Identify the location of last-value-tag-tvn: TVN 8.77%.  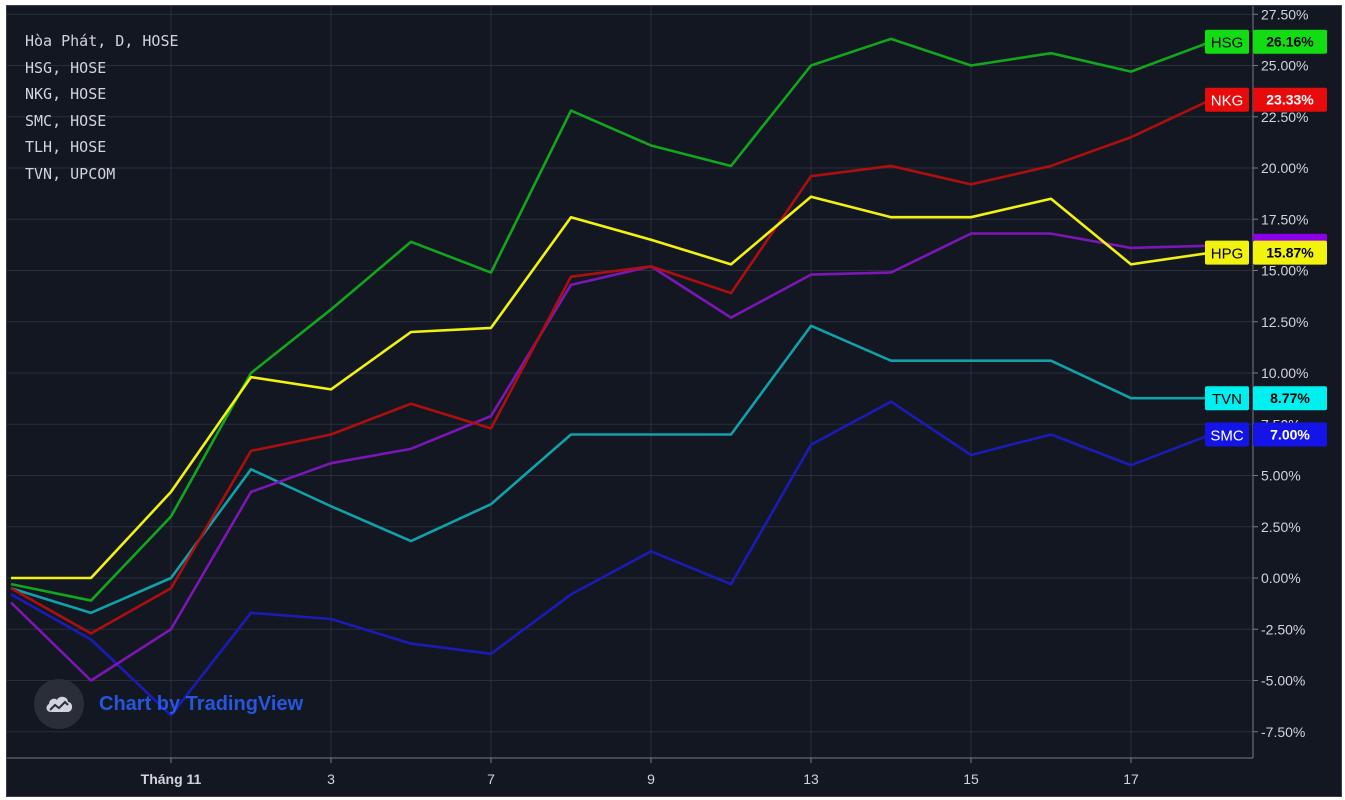
(1266, 398).